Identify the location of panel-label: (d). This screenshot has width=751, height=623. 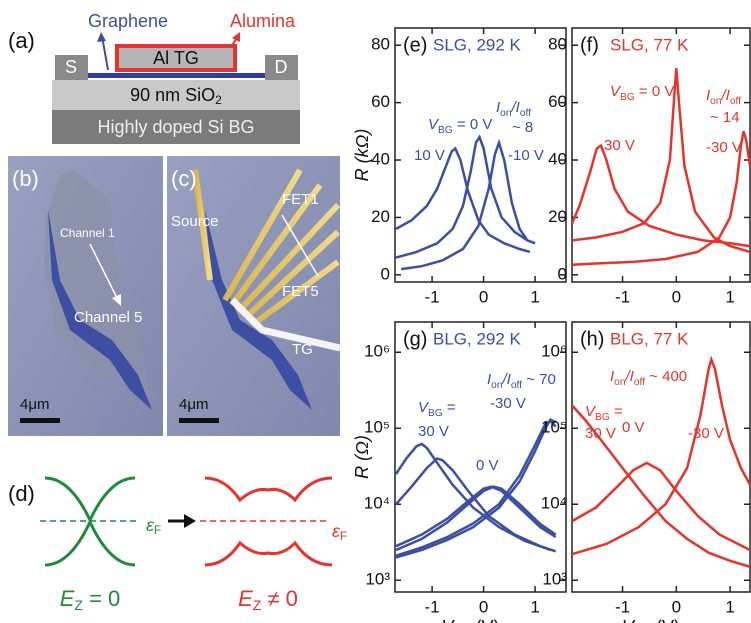
(21, 493).